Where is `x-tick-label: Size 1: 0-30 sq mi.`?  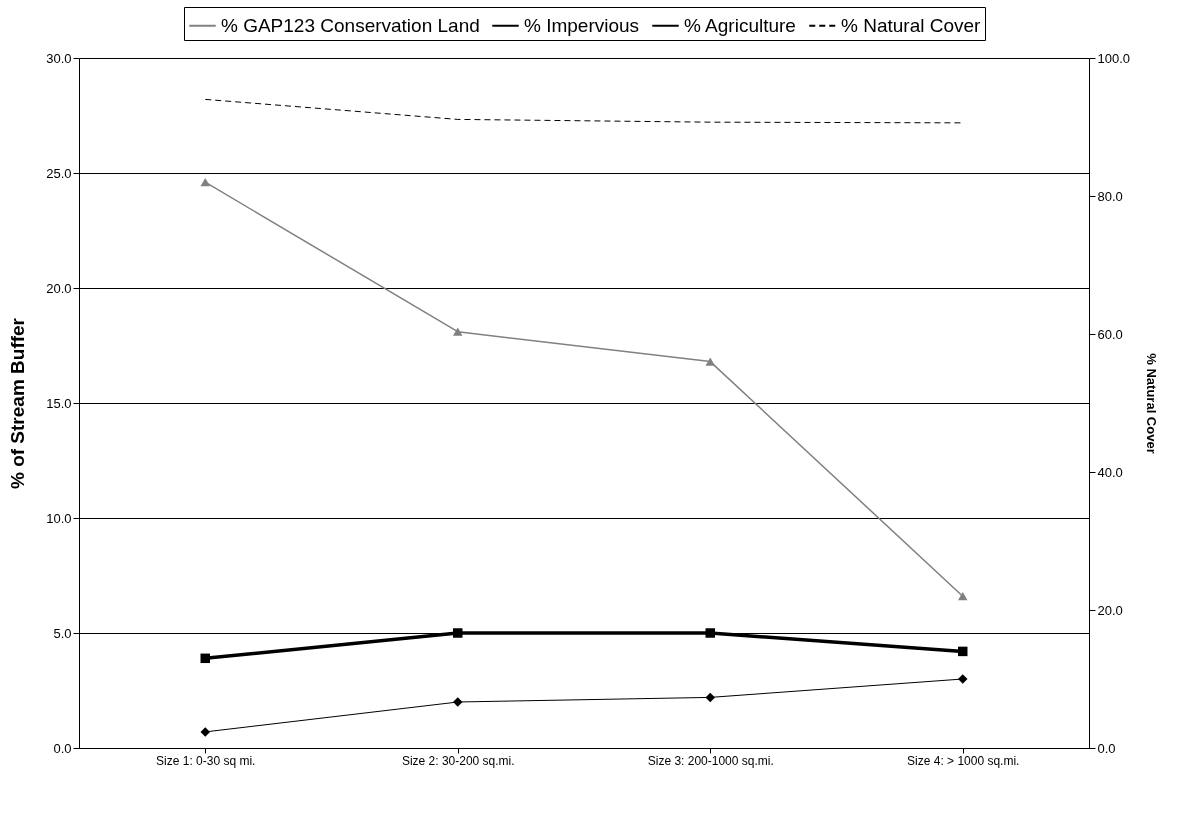 x-tick-label: Size 1: 0-30 sq mi. is located at coordinates (206, 760).